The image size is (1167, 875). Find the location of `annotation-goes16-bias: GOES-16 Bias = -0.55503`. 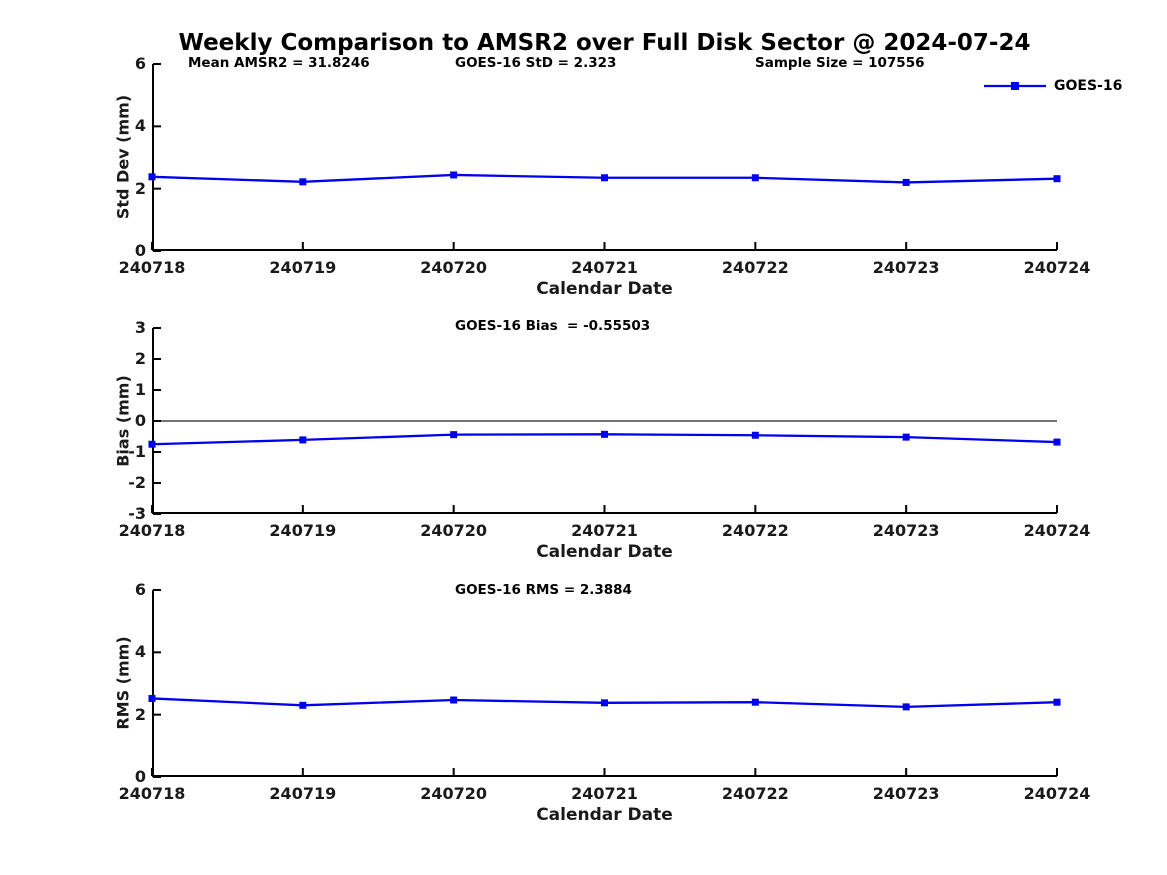

annotation-goes16-bias: GOES-16 Bias = -0.55503 is located at coordinates (553, 326).